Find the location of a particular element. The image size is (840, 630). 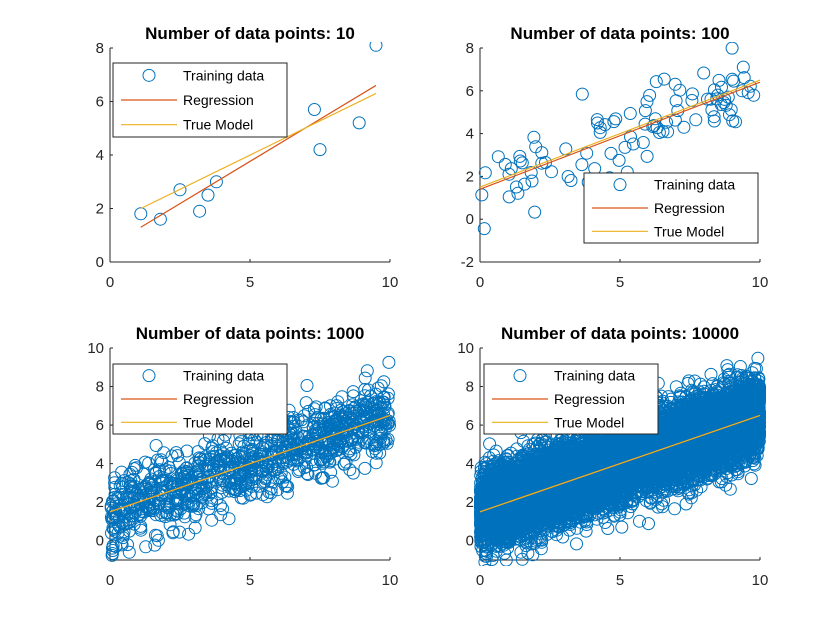

legend-training-data-swatch is located at coordinates (149, 75).